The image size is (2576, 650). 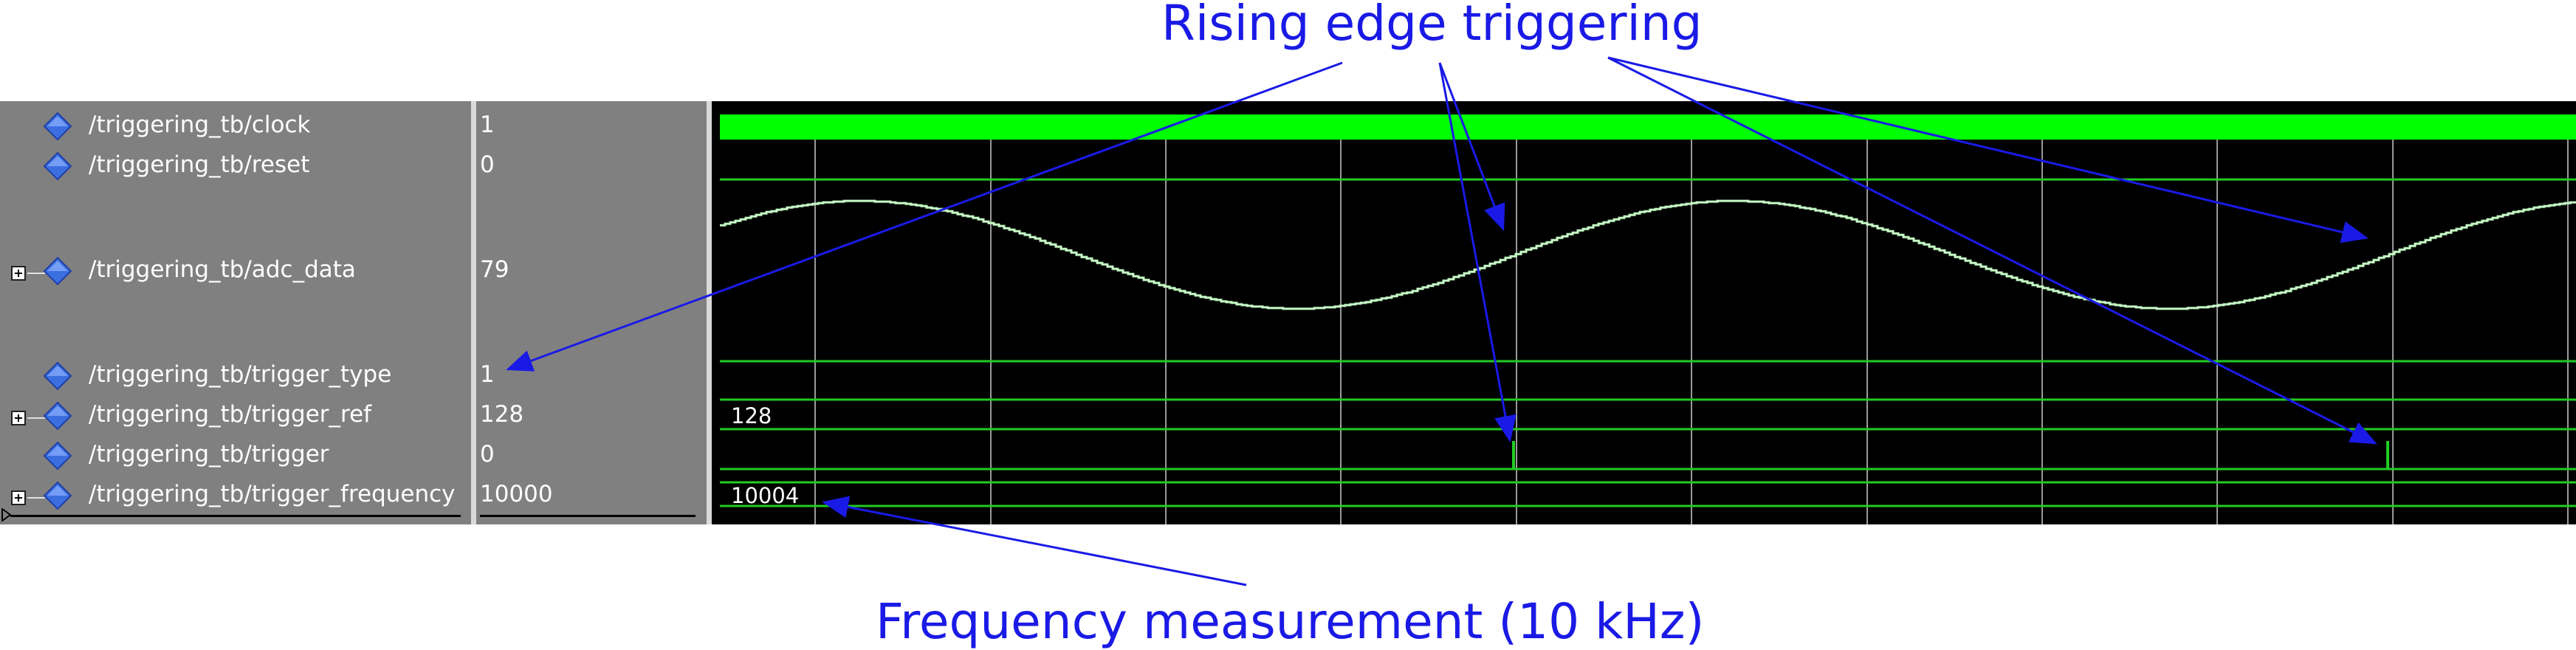 What do you see at coordinates (494, 269) in the screenshot?
I see `signal-value-adc-data: 79` at bounding box center [494, 269].